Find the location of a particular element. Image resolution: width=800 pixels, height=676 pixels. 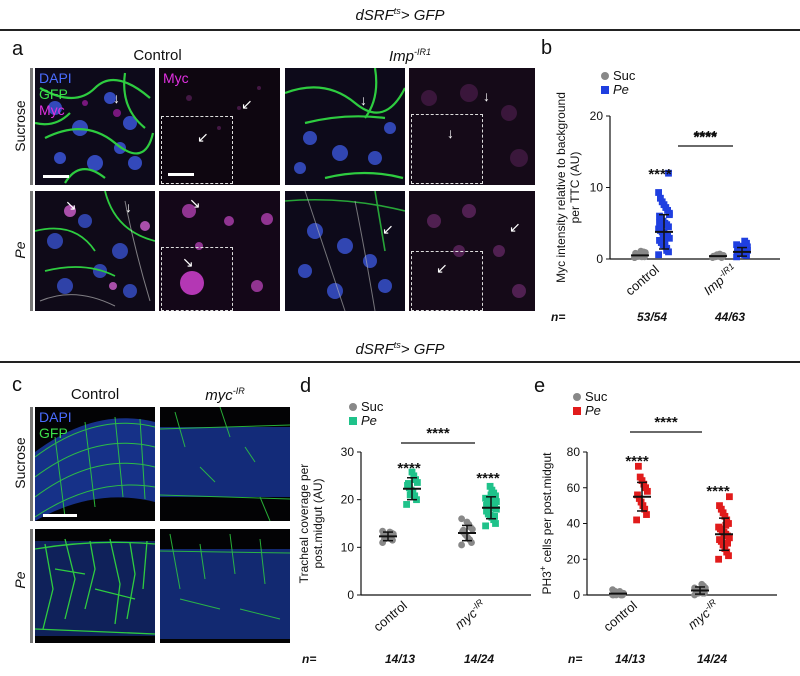

inset-image is located at coordinates (192, 283).